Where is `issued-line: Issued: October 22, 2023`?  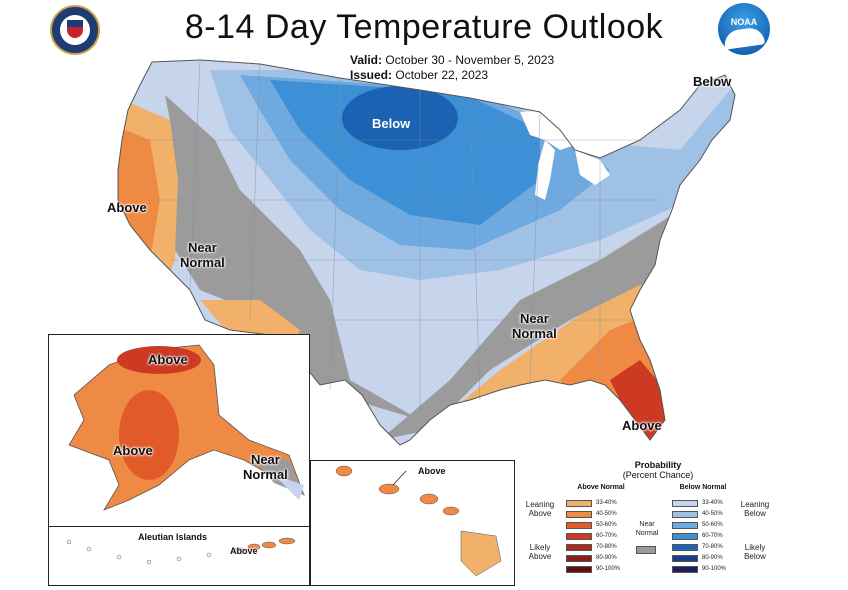 issued-line: Issued: October 22, 2023 is located at coordinates (419, 75).